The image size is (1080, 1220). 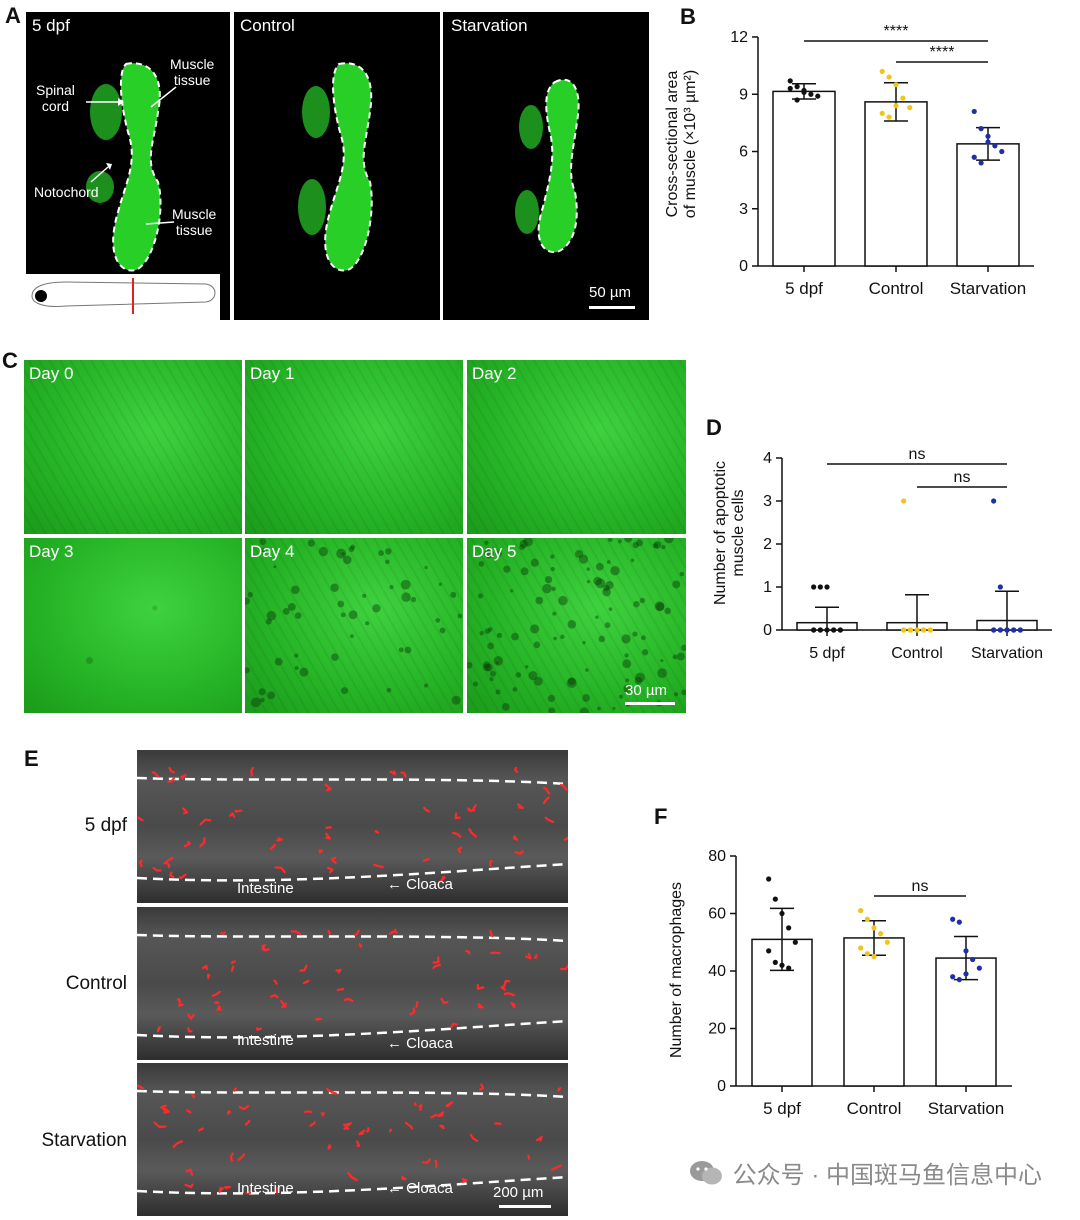 I want to click on y-tick-label: 4, so click(x=767, y=458).